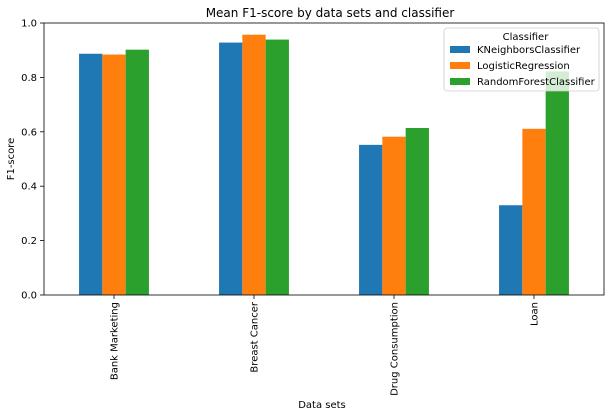 The width and height of the screenshot is (609, 416). I want to click on x-axis-label: Data sets, so click(322, 405).